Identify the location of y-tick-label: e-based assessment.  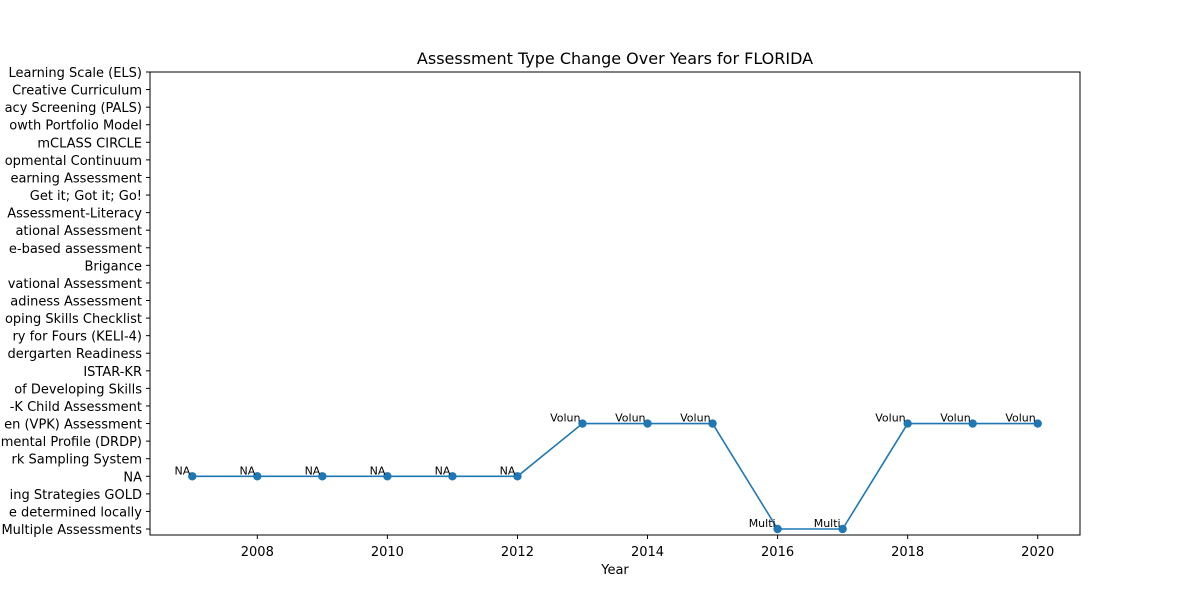
(75, 249).